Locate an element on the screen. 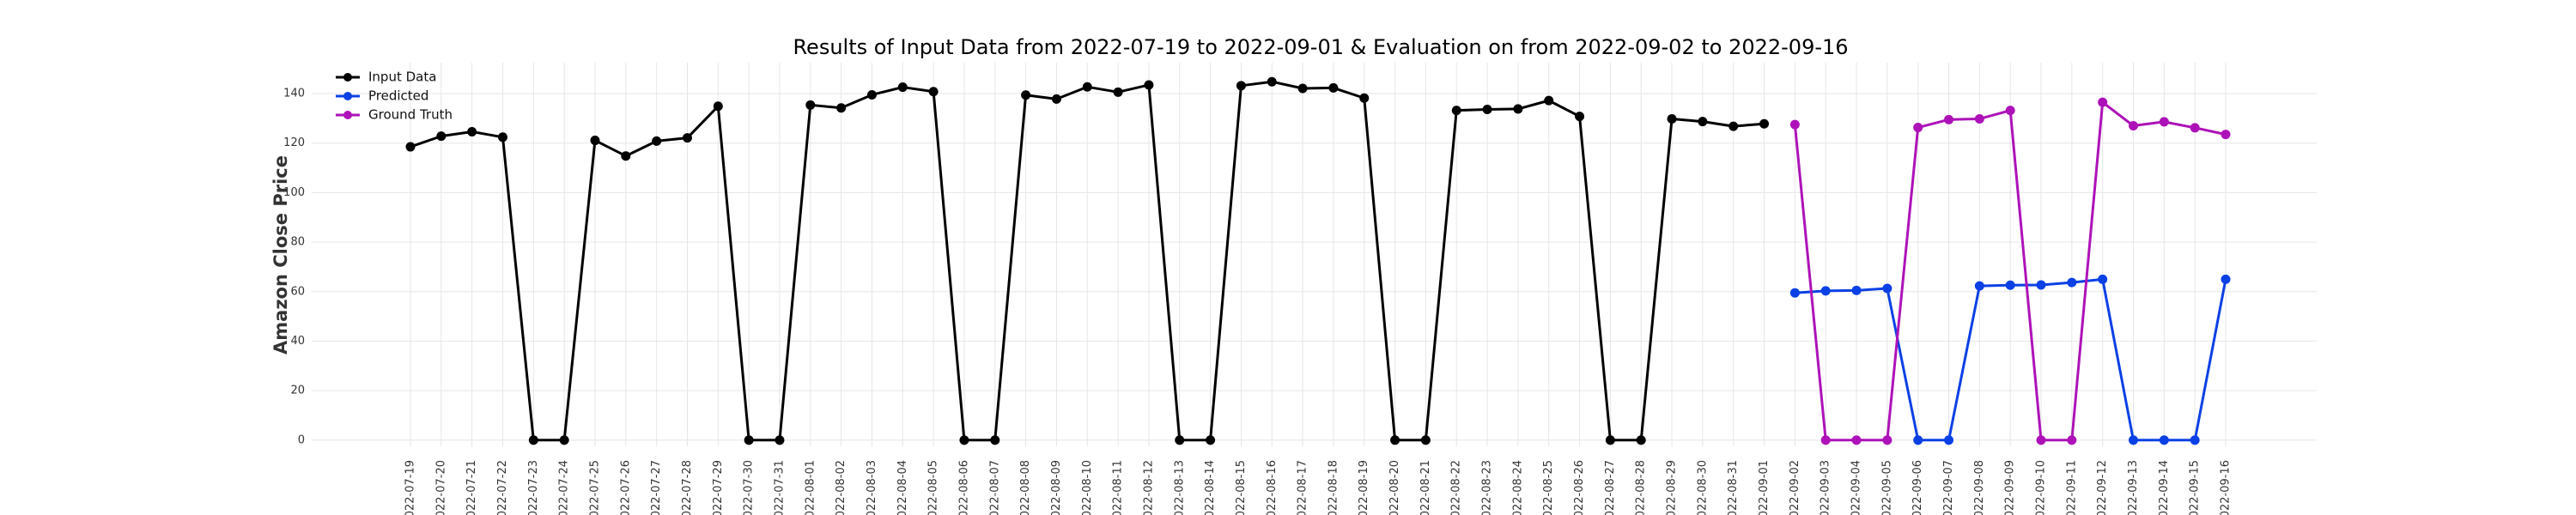 The image size is (2576, 515). x-tick-label: 2022-07-24 is located at coordinates (565, 487).